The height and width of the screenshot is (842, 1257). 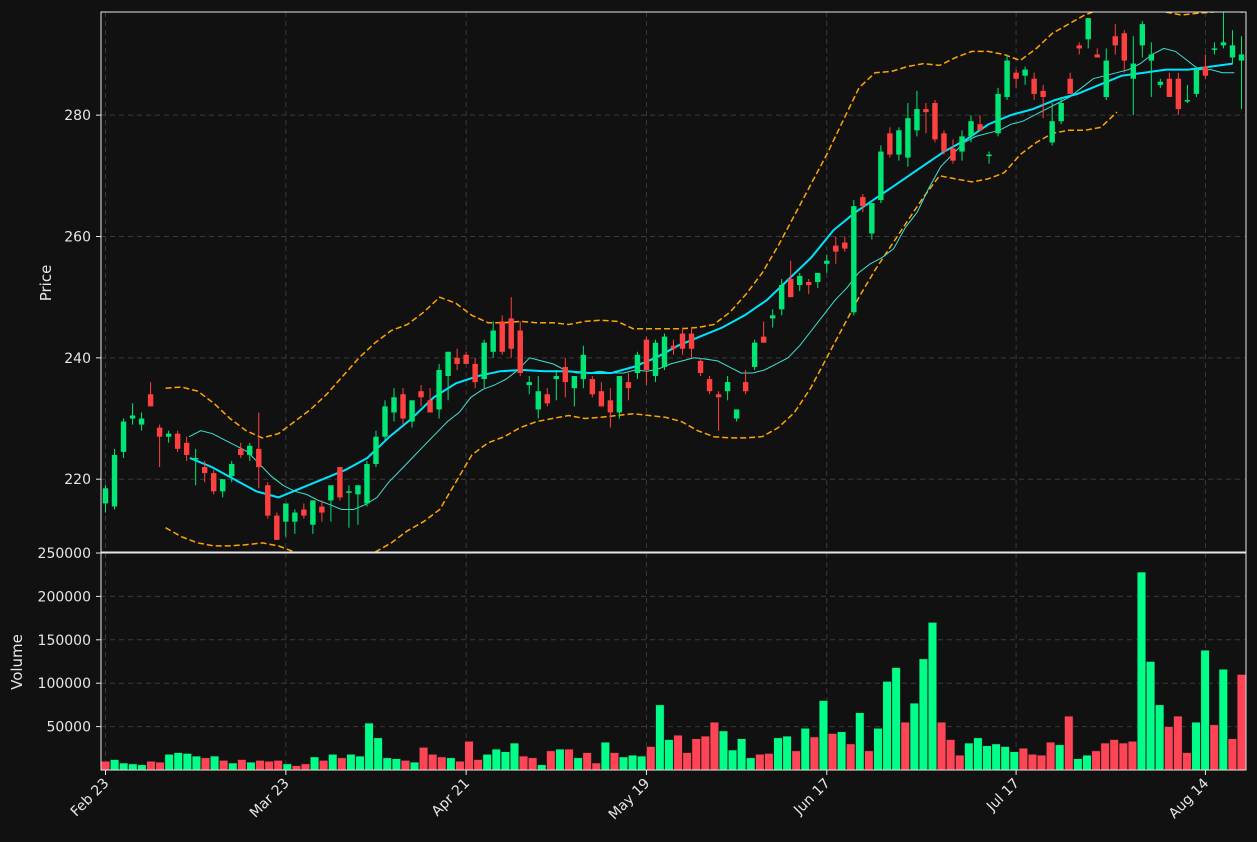 What do you see at coordinates (17, 662) in the screenshot?
I see `volume-axis-title: Volume` at bounding box center [17, 662].